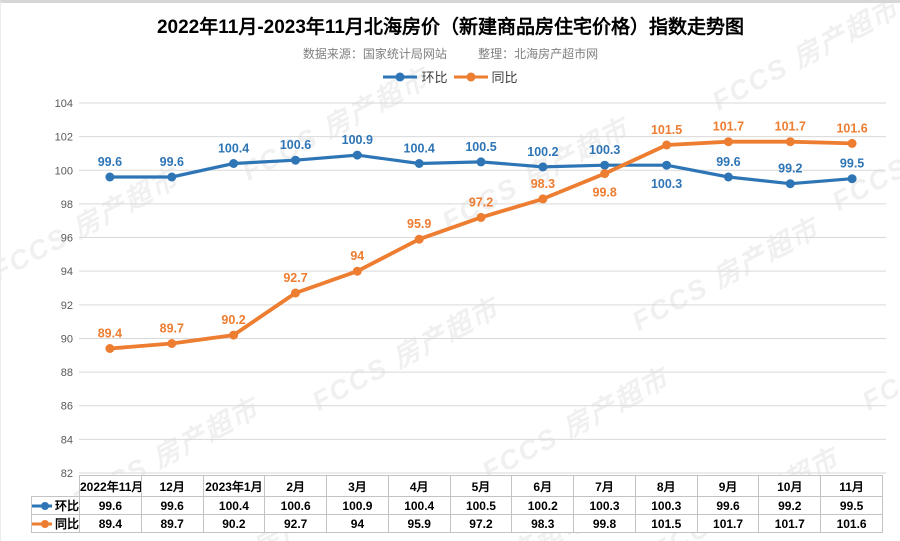 Image resolution: width=900 pixels, height=541 pixels. I want to click on y-axis-tick-label: 94, so click(67, 272).